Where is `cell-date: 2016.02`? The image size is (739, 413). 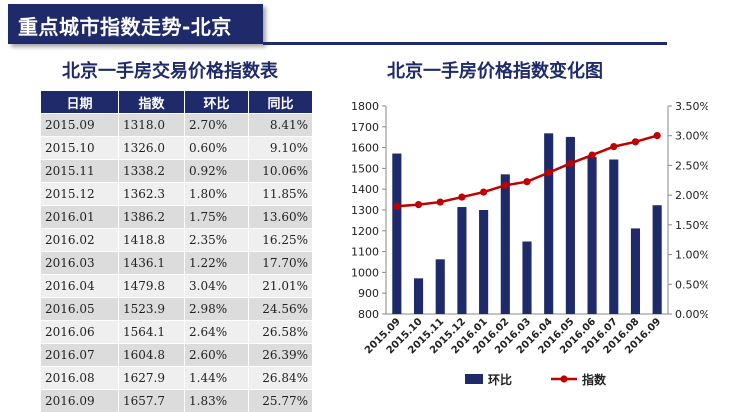 cell-date: 2016.02 is located at coordinates (79, 240).